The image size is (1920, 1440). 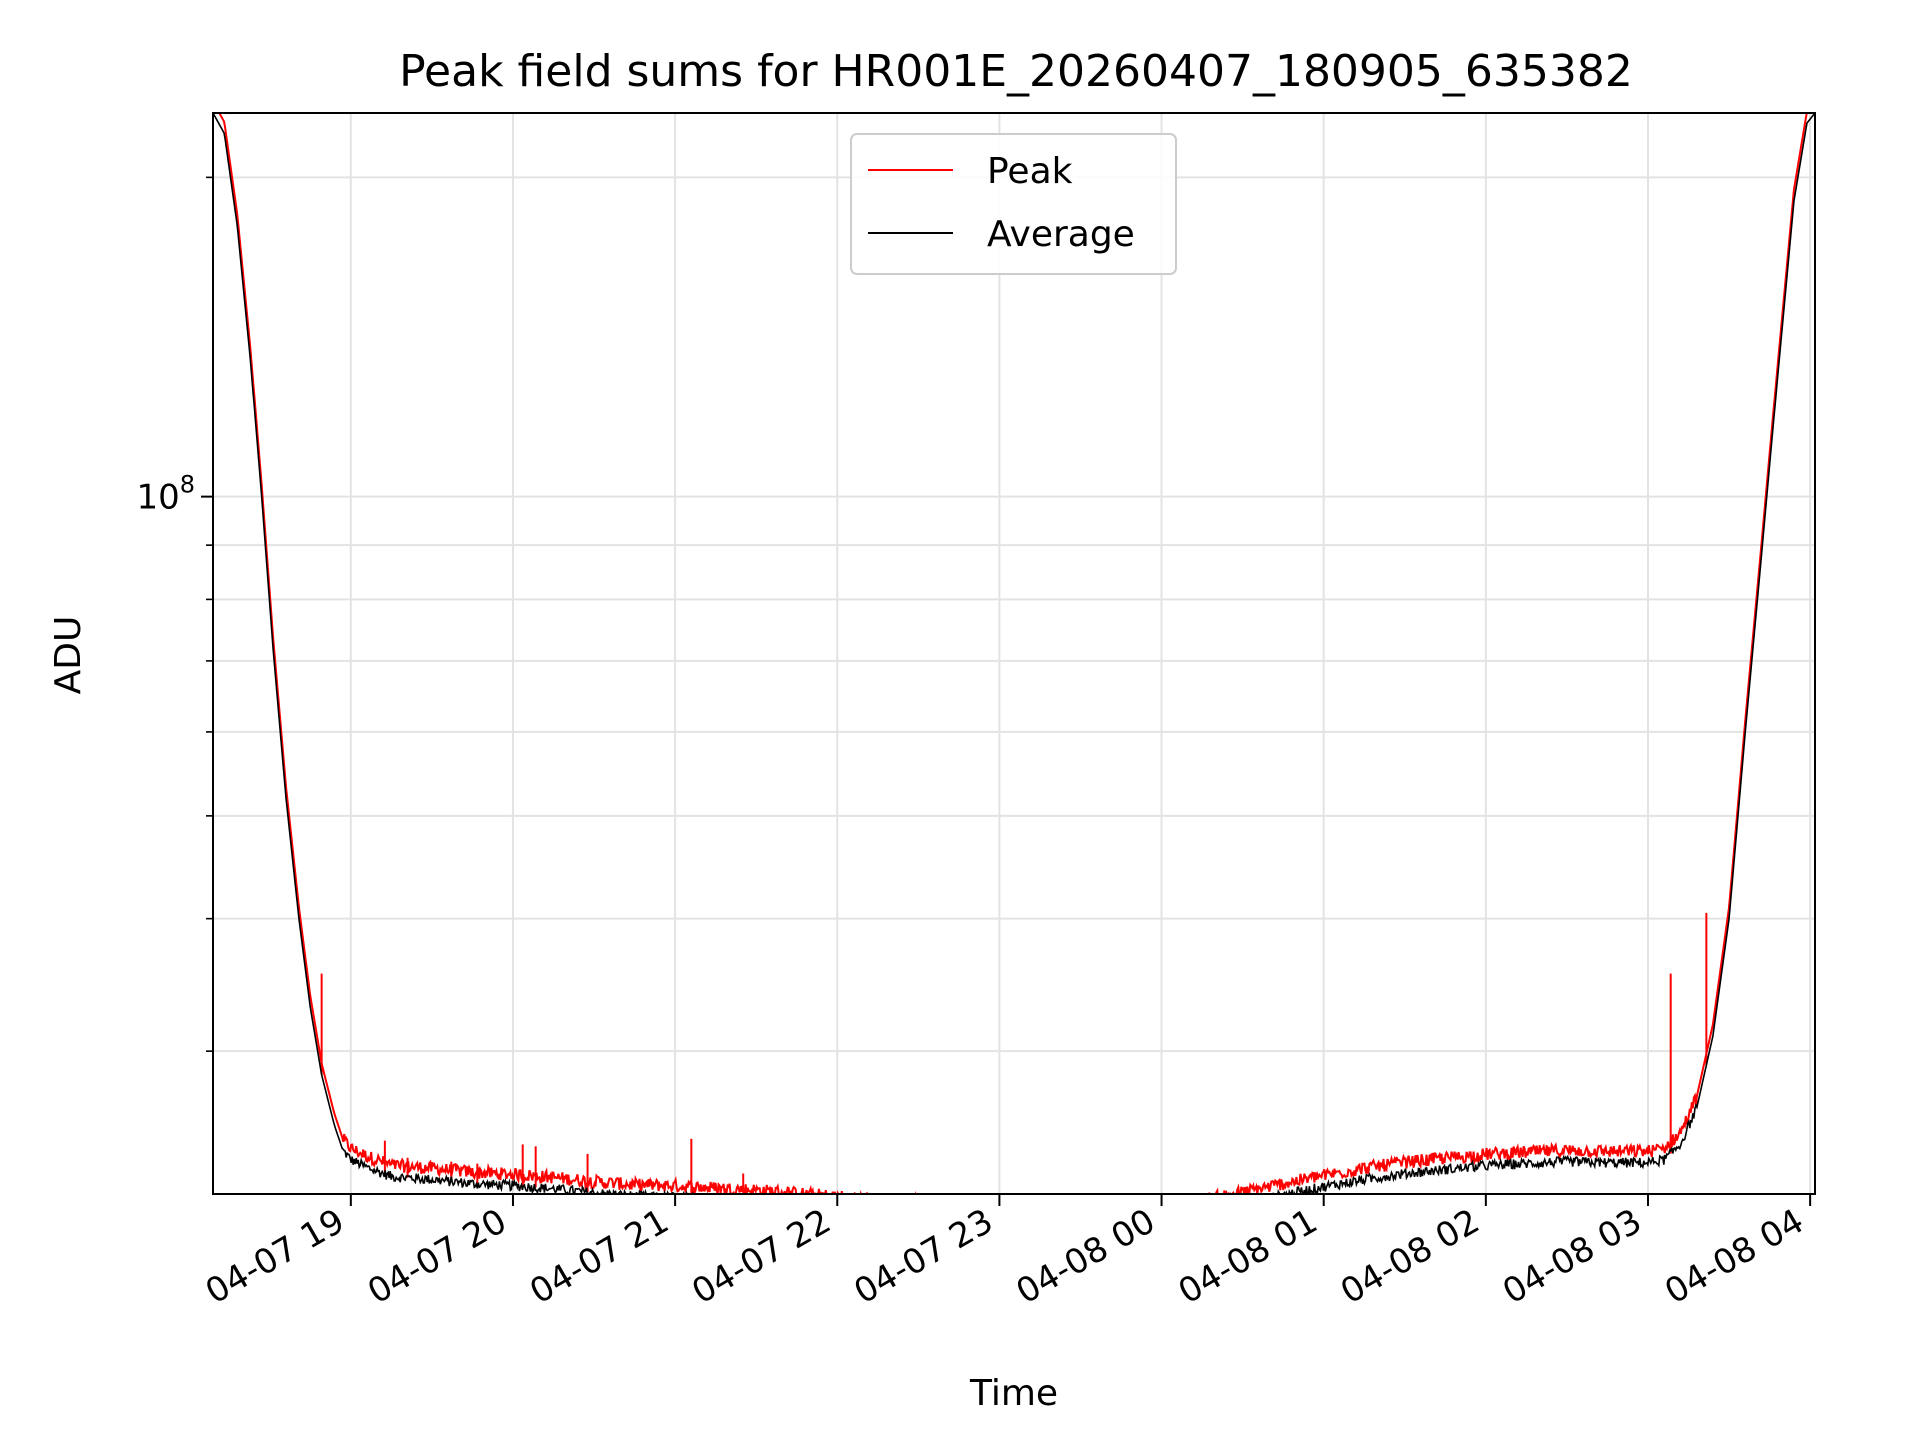 I want to click on y-tick-base: 10, so click(x=157, y=498).